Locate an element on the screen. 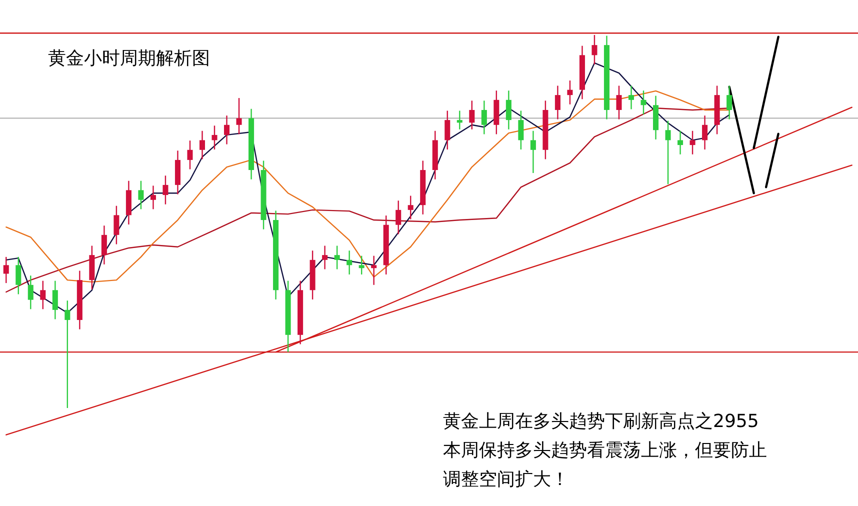 The width and height of the screenshot is (858, 506). text: 黄金小时周期解析图 is located at coordinates (129, 58).